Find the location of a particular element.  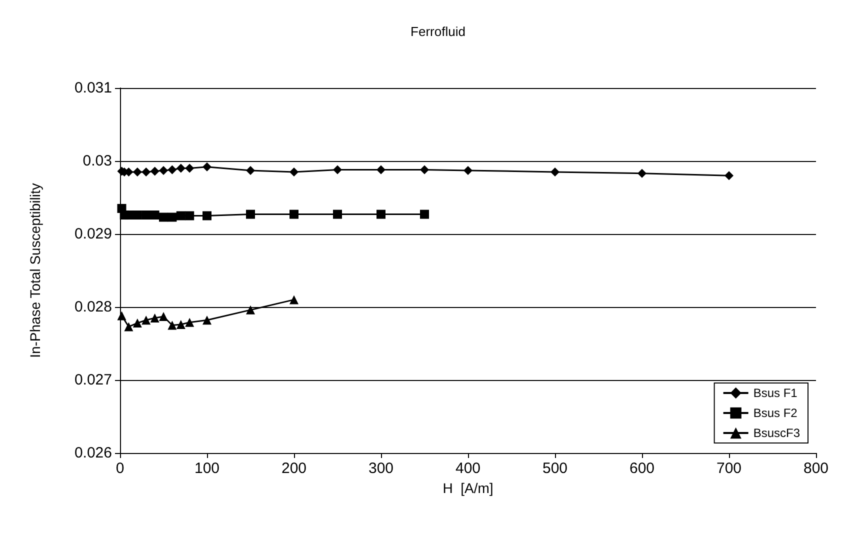

x-tick-label: 300 is located at coordinates (381, 468).